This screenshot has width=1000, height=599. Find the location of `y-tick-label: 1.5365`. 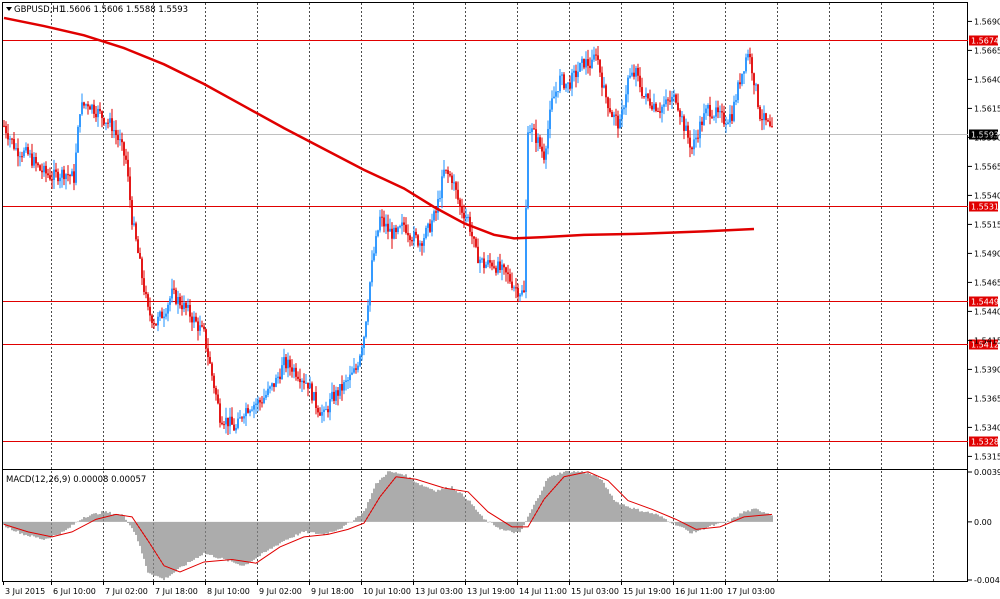

y-tick-label: 1.5365 is located at coordinates (987, 398).